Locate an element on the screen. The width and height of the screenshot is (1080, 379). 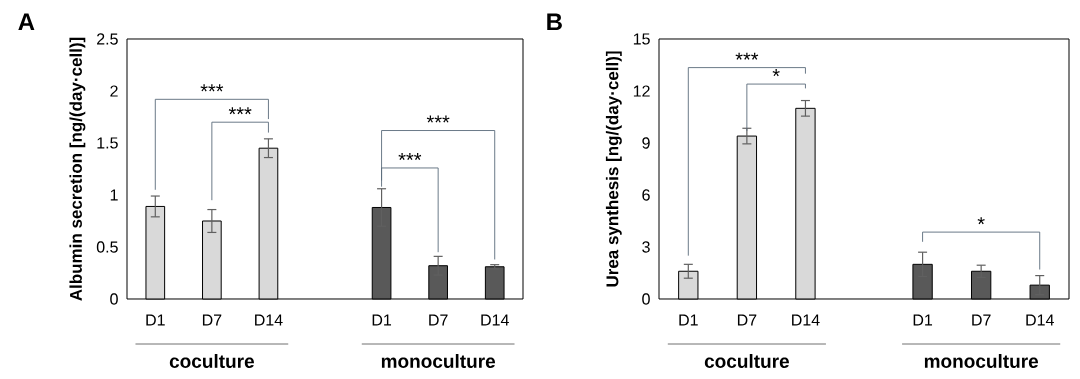
chart-title: B is located at coordinates (554, 22).